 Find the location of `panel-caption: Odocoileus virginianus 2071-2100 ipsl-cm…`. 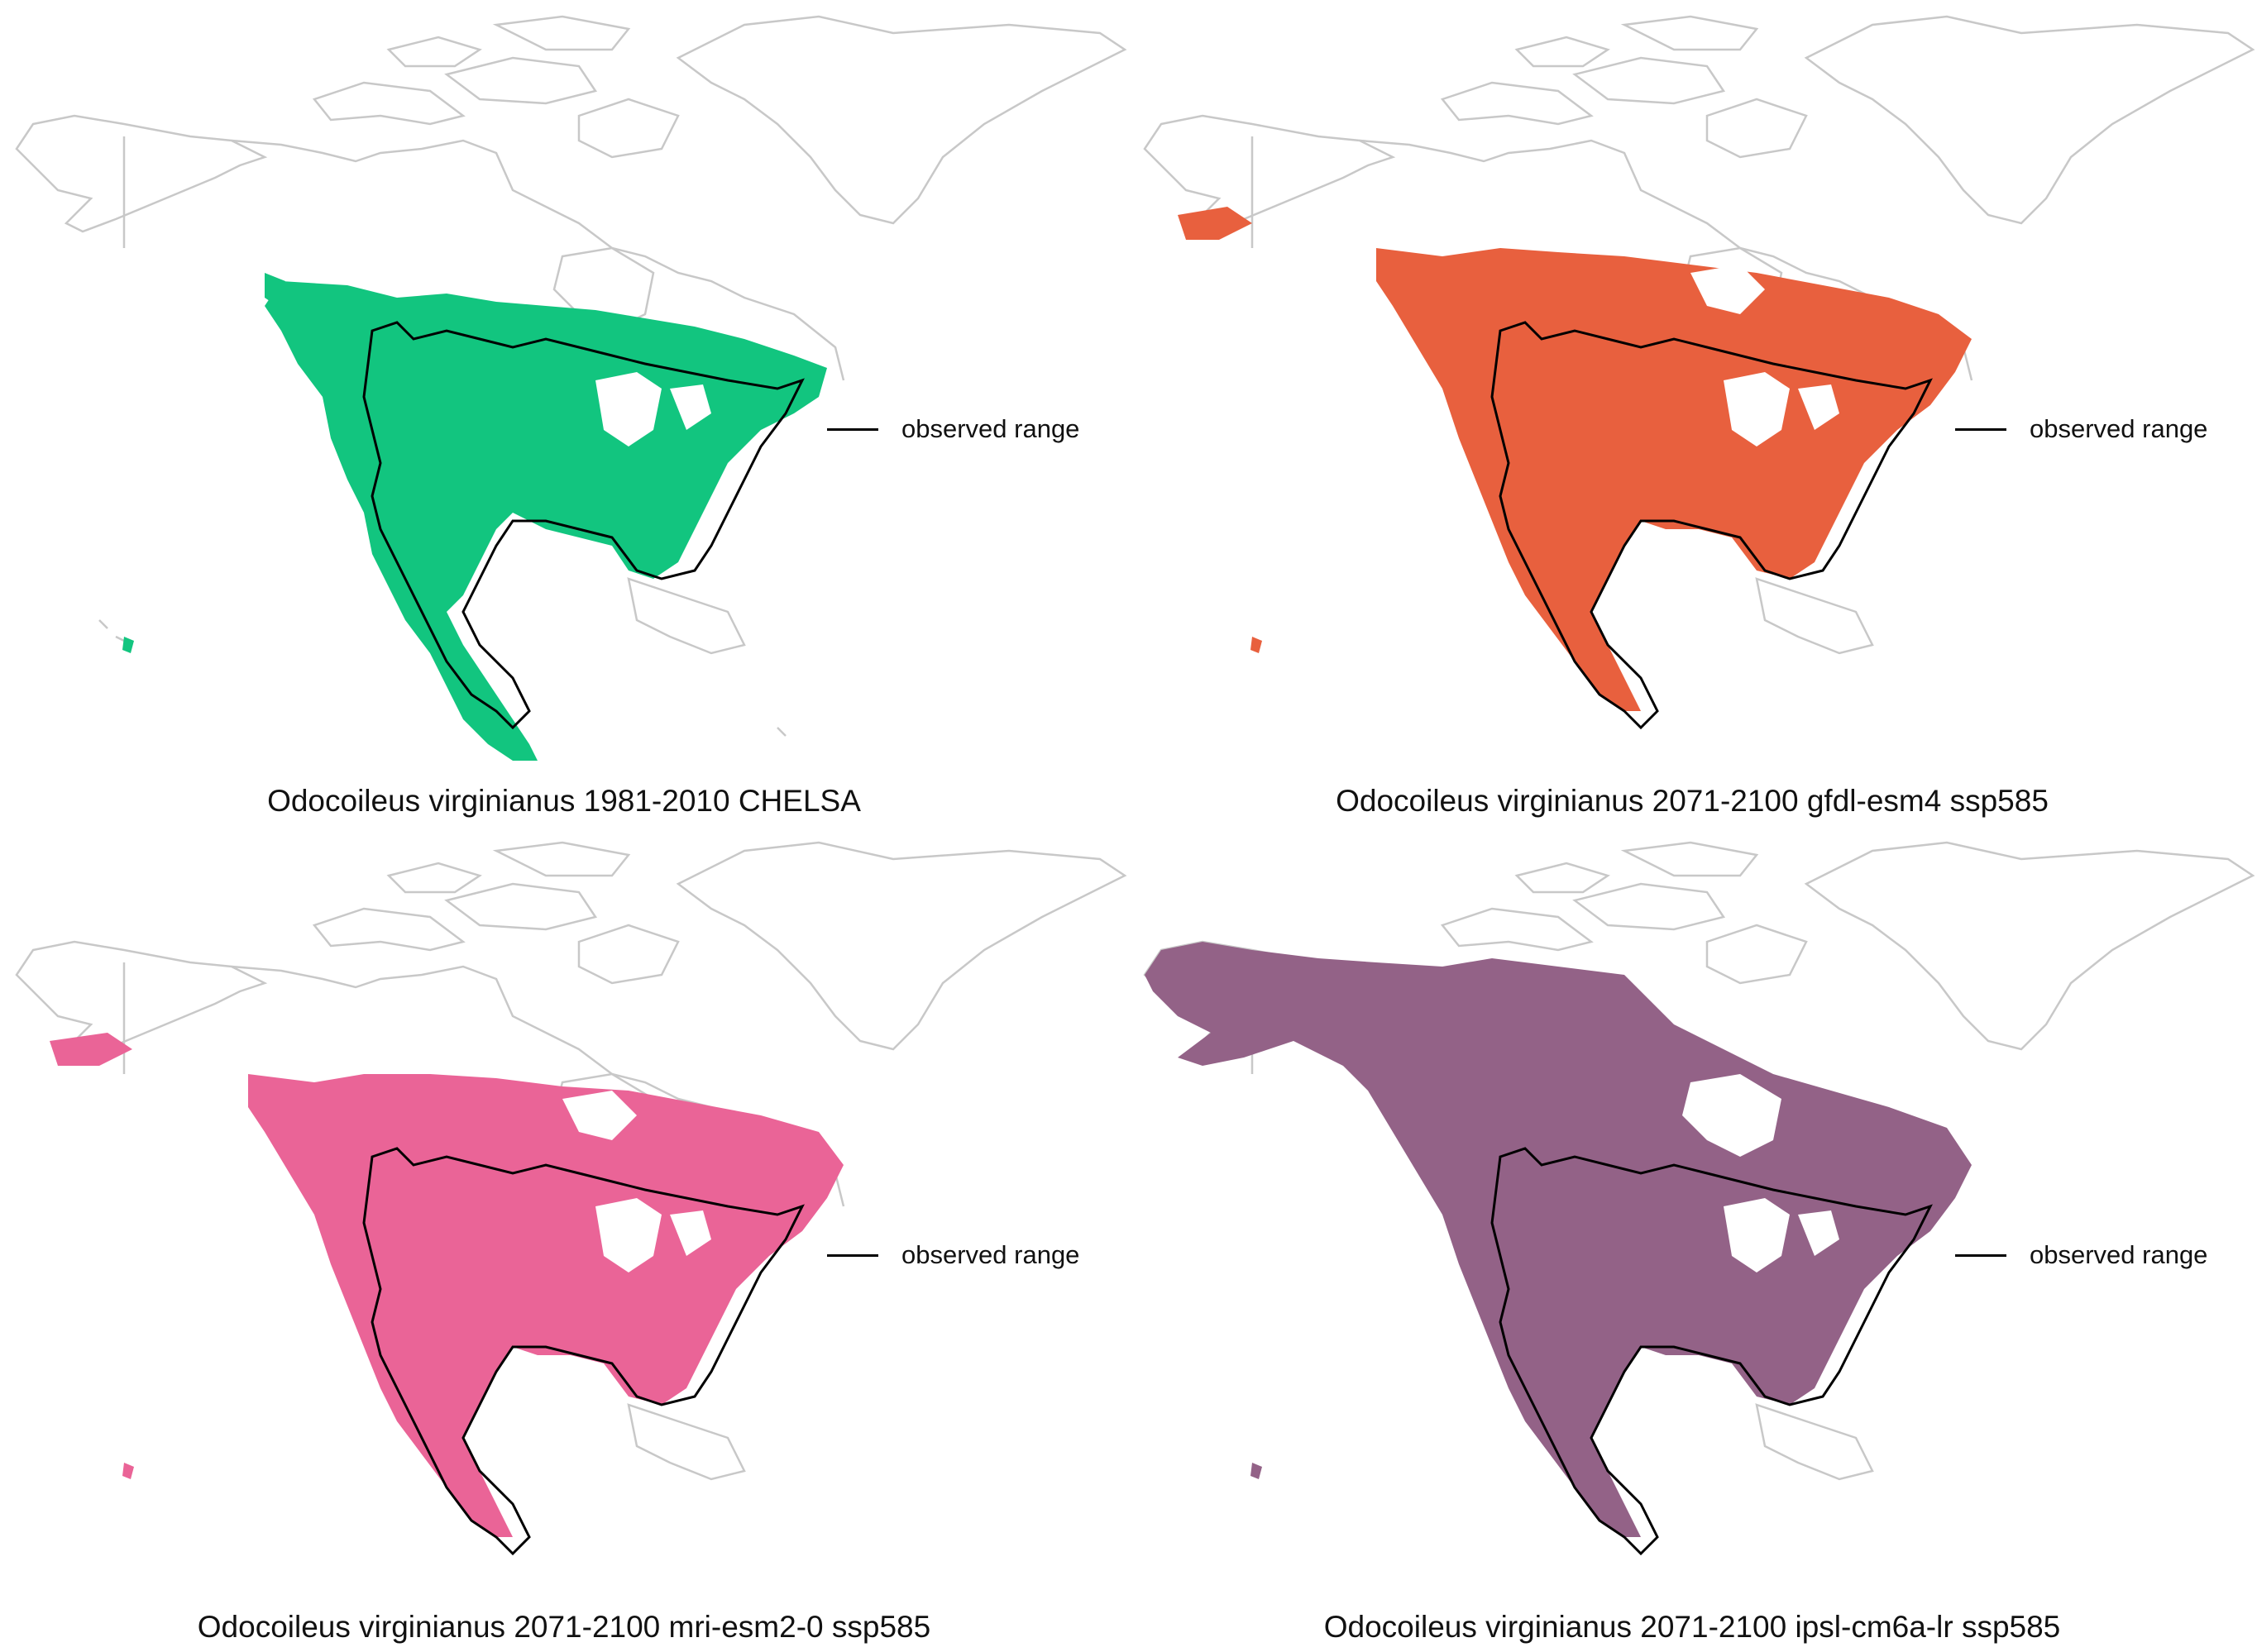

panel-caption: Odocoileus virginianus 2071-2100 ipsl-cm… is located at coordinates (1692, 1627).